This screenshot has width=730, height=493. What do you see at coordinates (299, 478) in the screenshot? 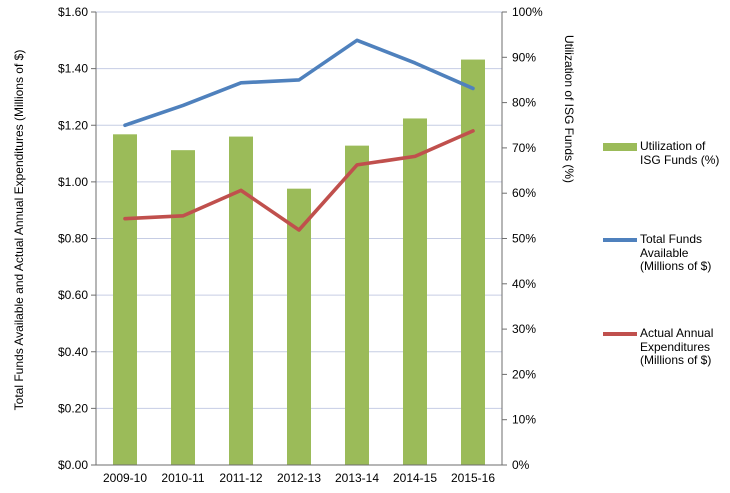
I see `x-category-label: 2012-13` at bounding box center [299, 478].